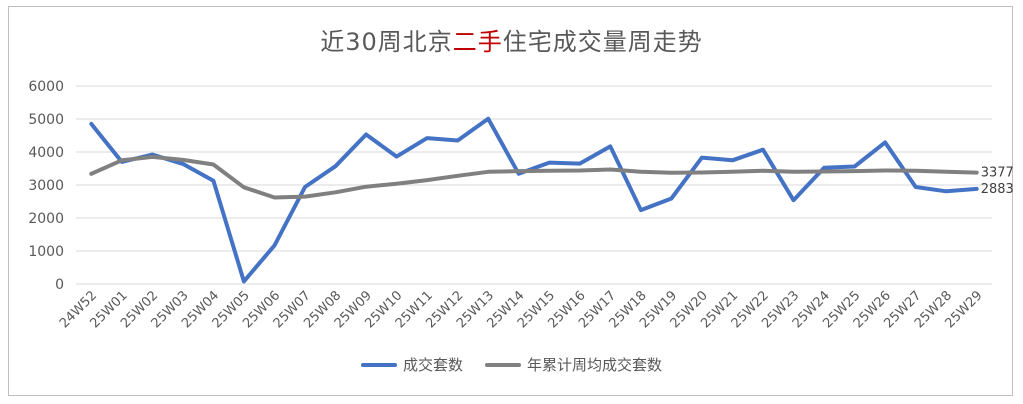 Image resolution: width=1023 pixels, height=404 pixels. I want to click on end-label-series-1: 2883, so click(997, 189).